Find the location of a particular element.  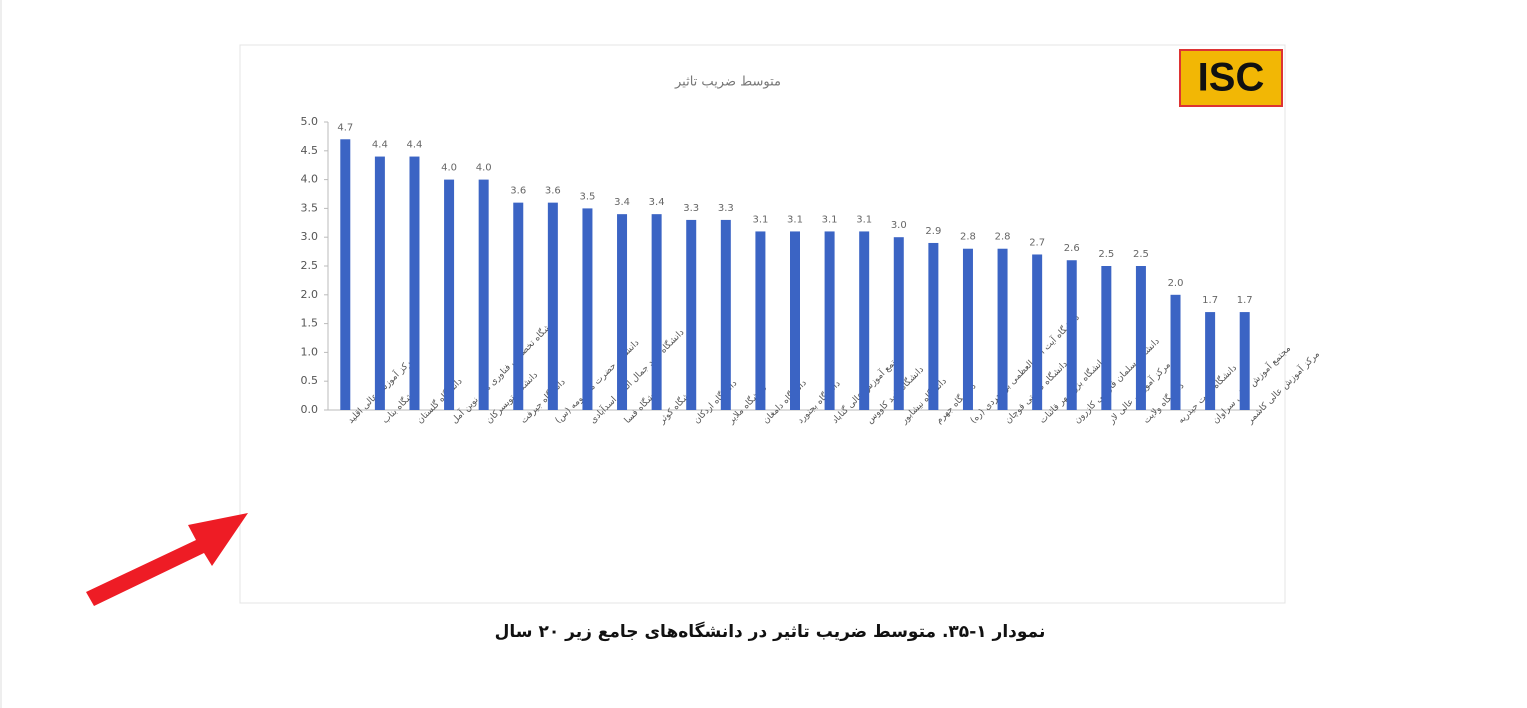

y-tick-label: 1.0 is located at coordinates (310, 351).